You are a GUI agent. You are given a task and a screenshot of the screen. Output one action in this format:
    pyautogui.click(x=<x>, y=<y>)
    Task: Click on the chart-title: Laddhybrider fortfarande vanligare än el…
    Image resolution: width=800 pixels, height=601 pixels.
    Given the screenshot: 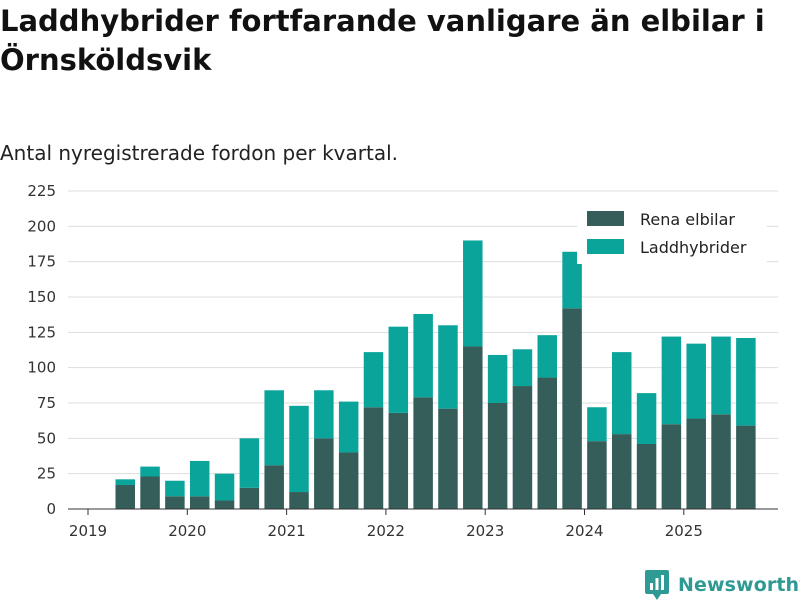 What is the action you would take?
    pyautogui.click(x=382, y=40)
    